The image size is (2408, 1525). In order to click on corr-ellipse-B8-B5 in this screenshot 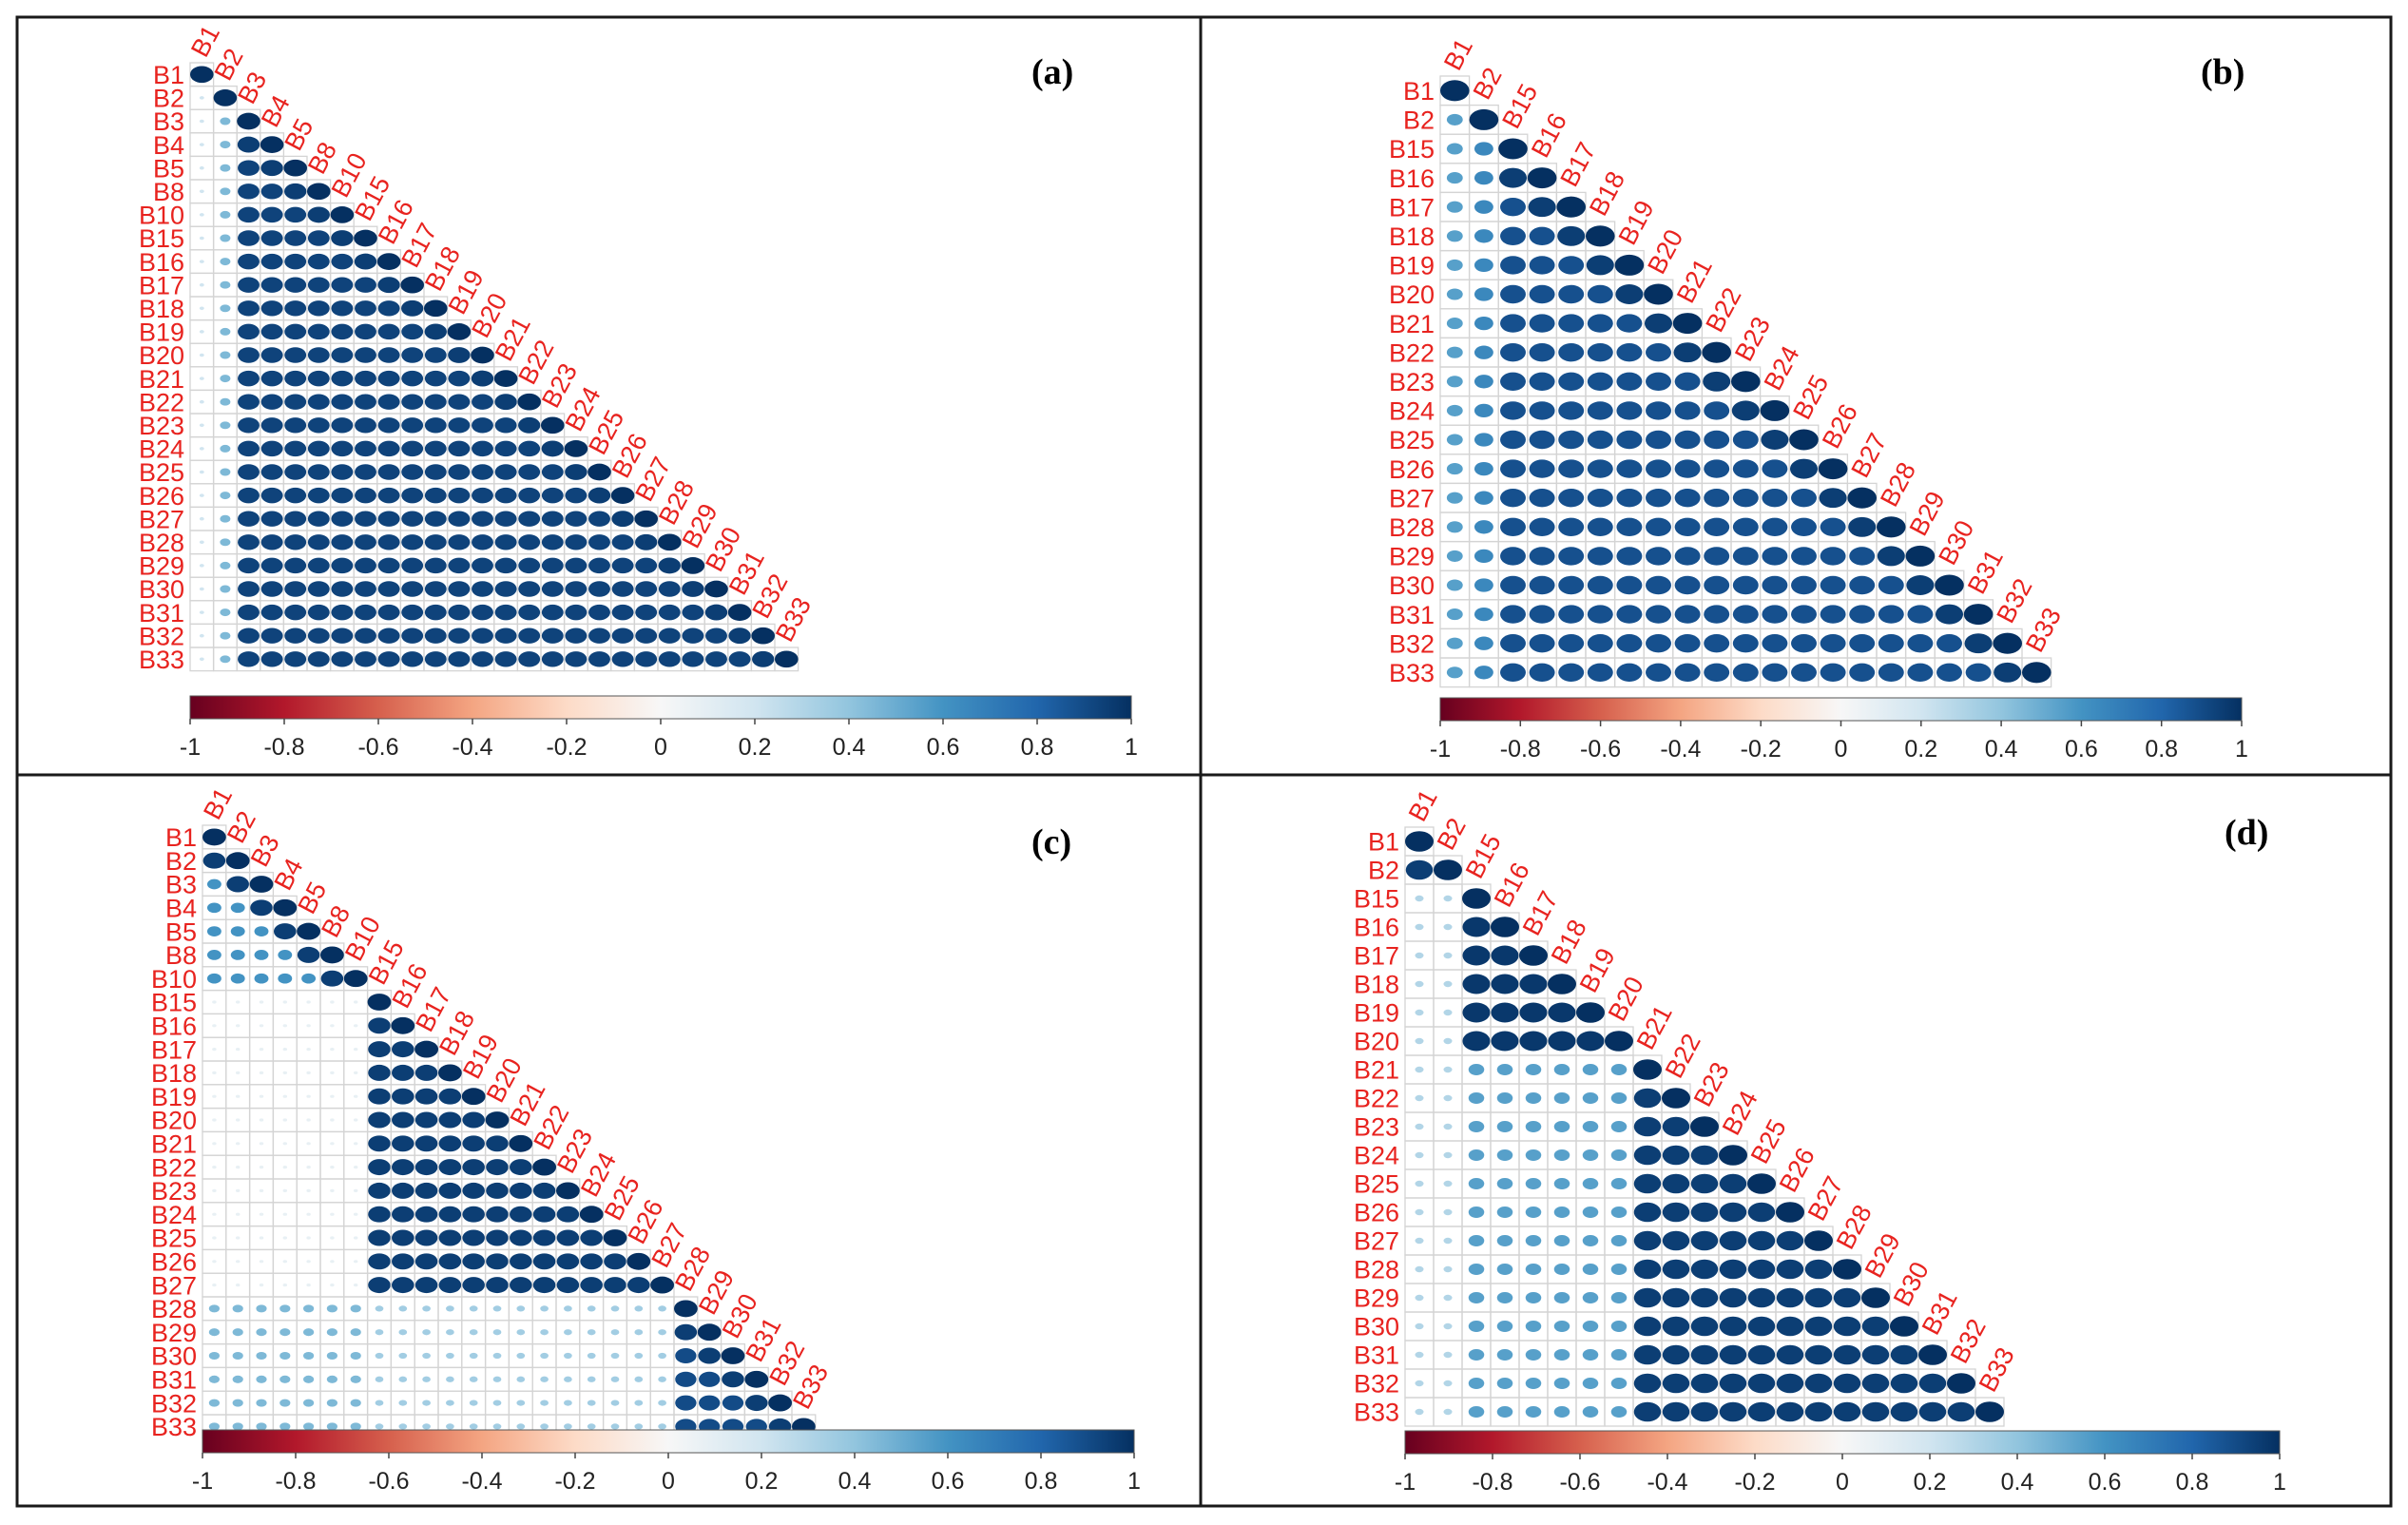, I will do `click(308, 954)`.